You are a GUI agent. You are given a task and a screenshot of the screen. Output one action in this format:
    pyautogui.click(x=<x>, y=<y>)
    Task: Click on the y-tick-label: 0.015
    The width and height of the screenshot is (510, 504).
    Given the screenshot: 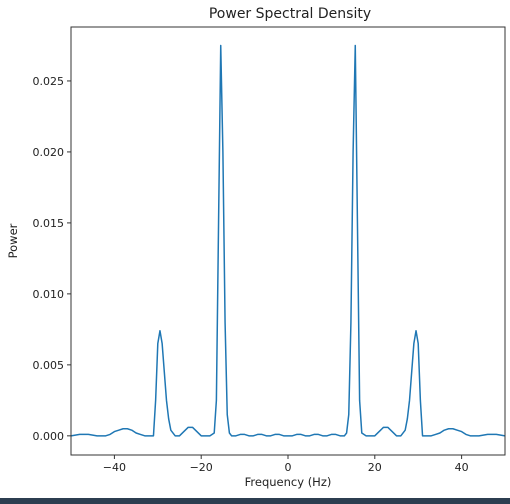 What is the action you would take?
    pyautogui.click(x=49, y=223)
    